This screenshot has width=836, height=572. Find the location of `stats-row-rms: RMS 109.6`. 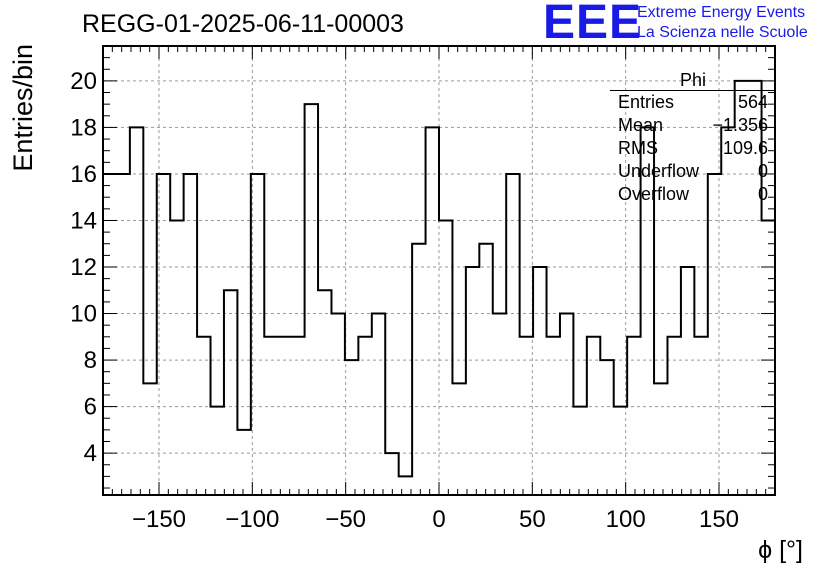

stats-row-rms: RMS 109.6 is located at coordinates (693, 148).